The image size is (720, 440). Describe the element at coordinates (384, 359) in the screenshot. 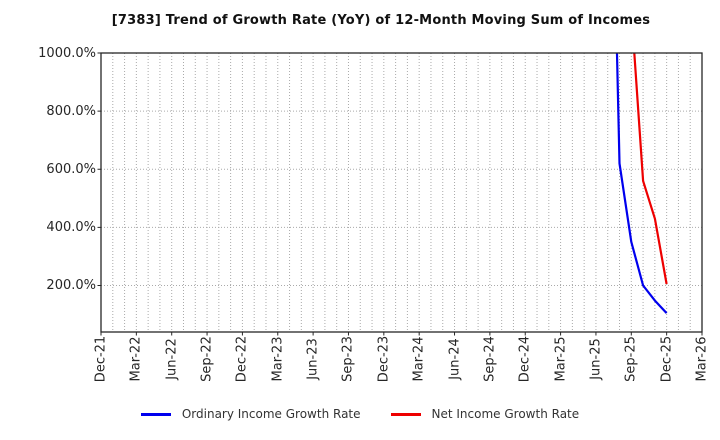

I see `x-tick-label: Dec-23` at that location.